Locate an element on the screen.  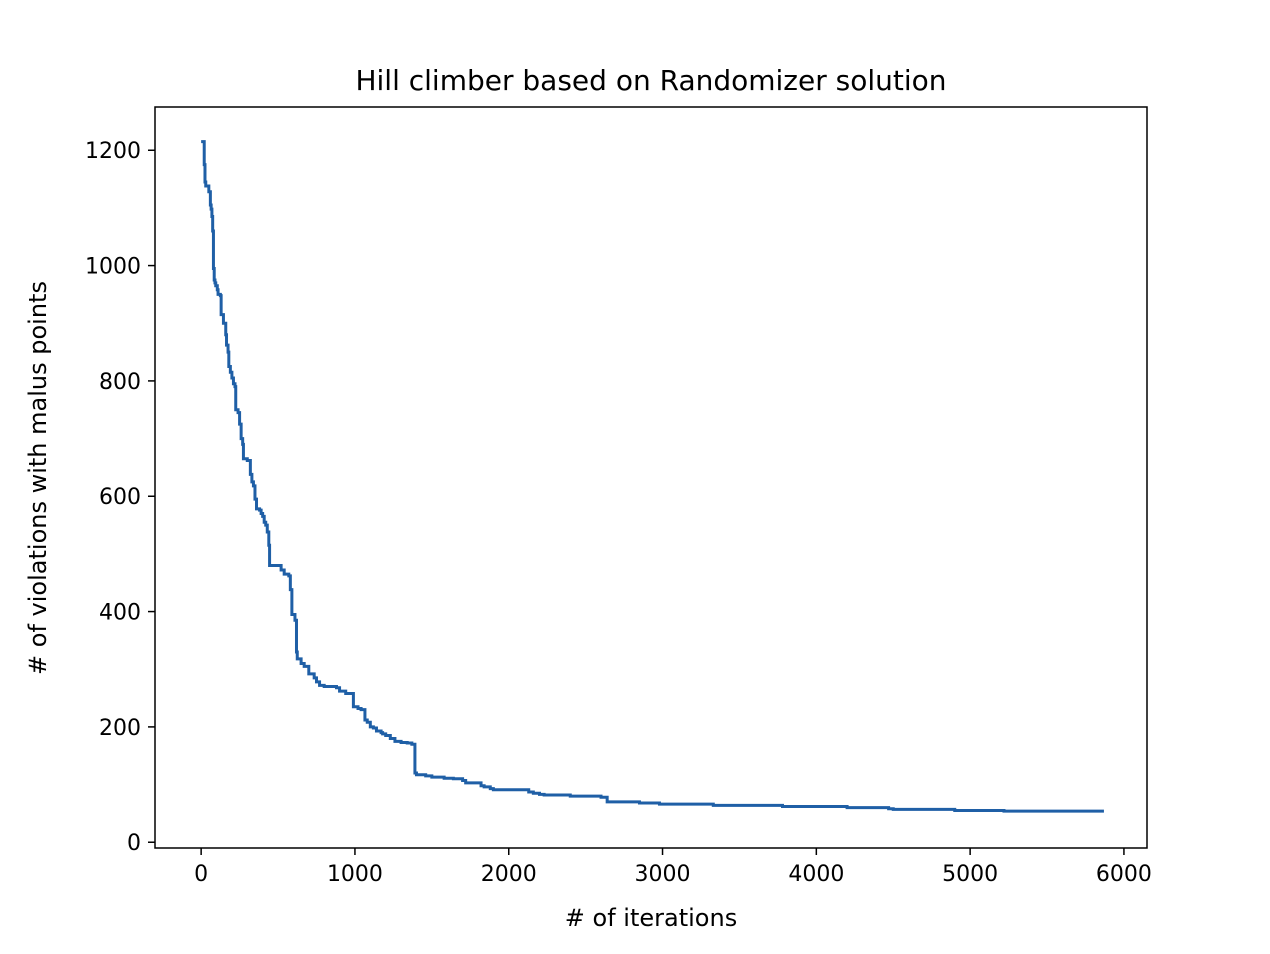
y-tick-label: 1000 is located at coordinates (113, 267).